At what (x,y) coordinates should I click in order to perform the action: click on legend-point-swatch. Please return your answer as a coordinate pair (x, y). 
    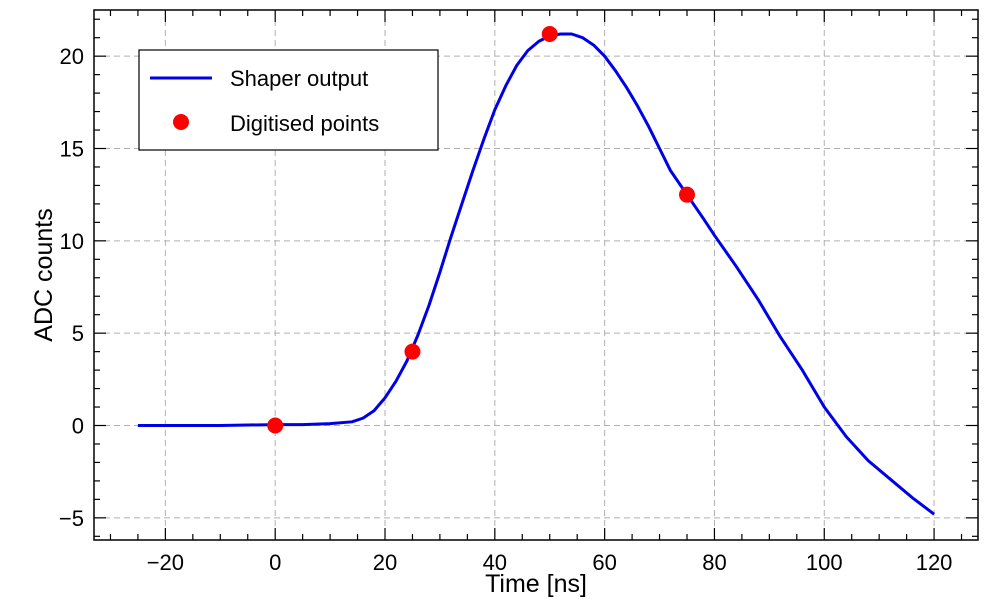
    Looking at the image, I should click on (181, 122).